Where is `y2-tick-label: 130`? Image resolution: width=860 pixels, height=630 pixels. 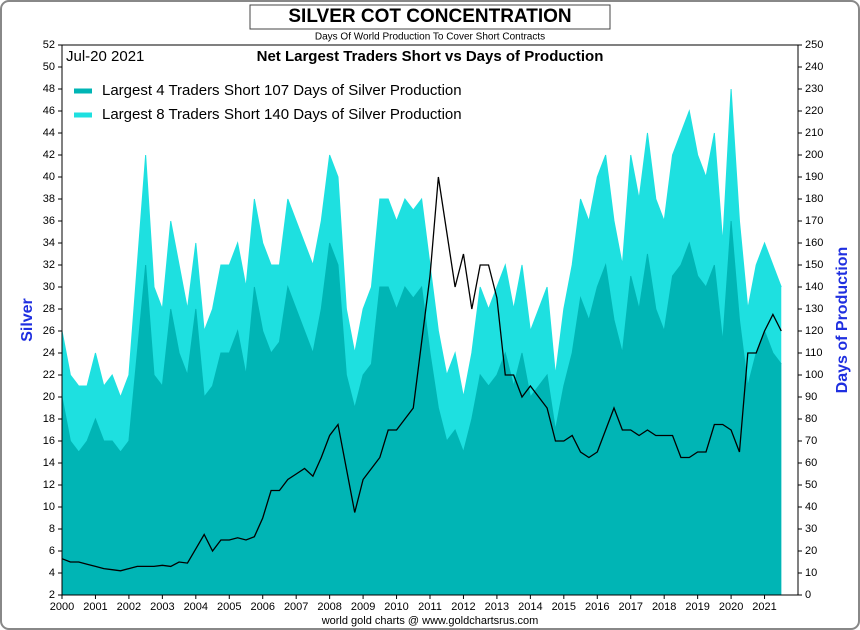
y2-tick-label: 130 is located at coordinates (814, 309).